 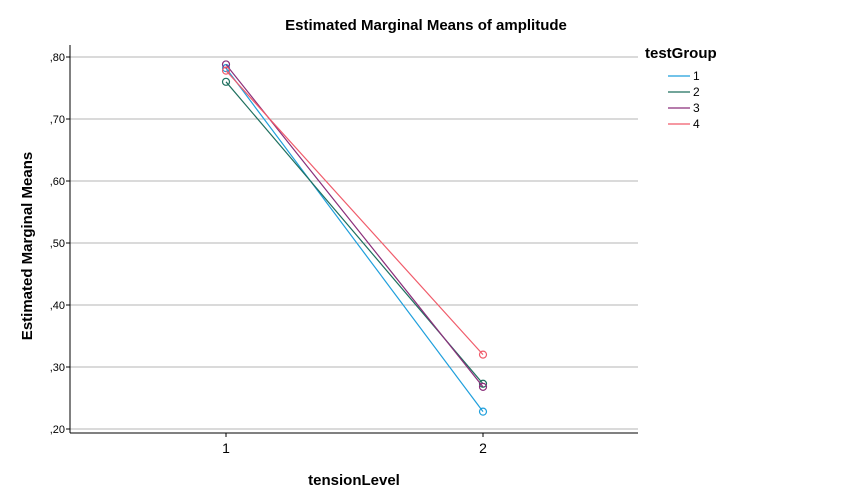 What do you see at coordinates (696, 124) in the screenshot?
I see `legend-label-4: 4` at bounding box center [696, 124].